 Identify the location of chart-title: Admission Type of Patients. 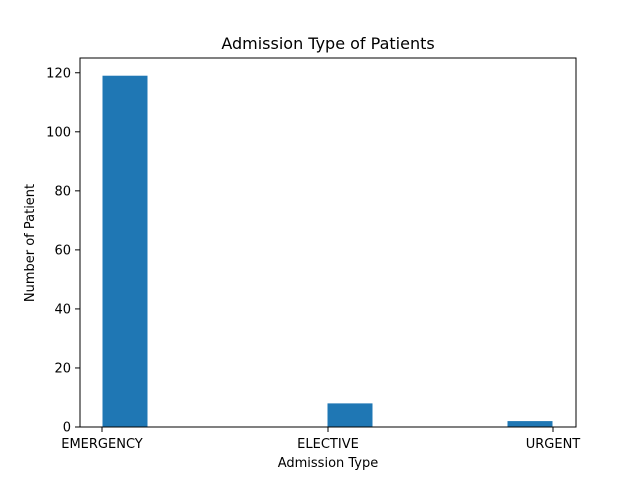
(327, 43).